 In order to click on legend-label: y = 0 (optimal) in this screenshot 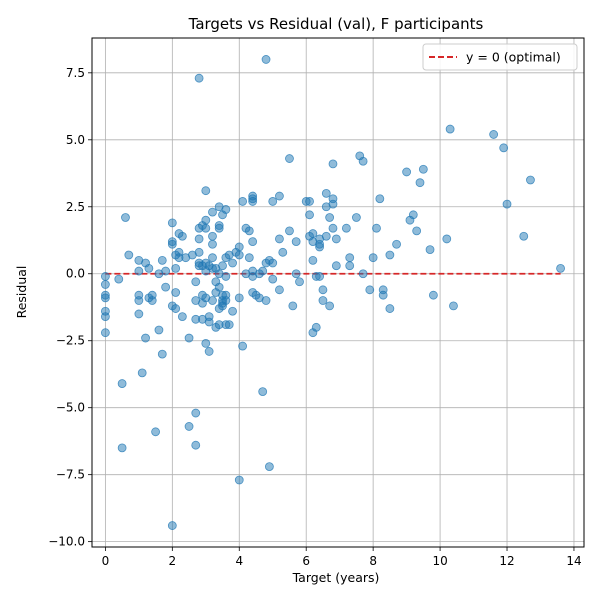, I will do `click(513, 57)`.